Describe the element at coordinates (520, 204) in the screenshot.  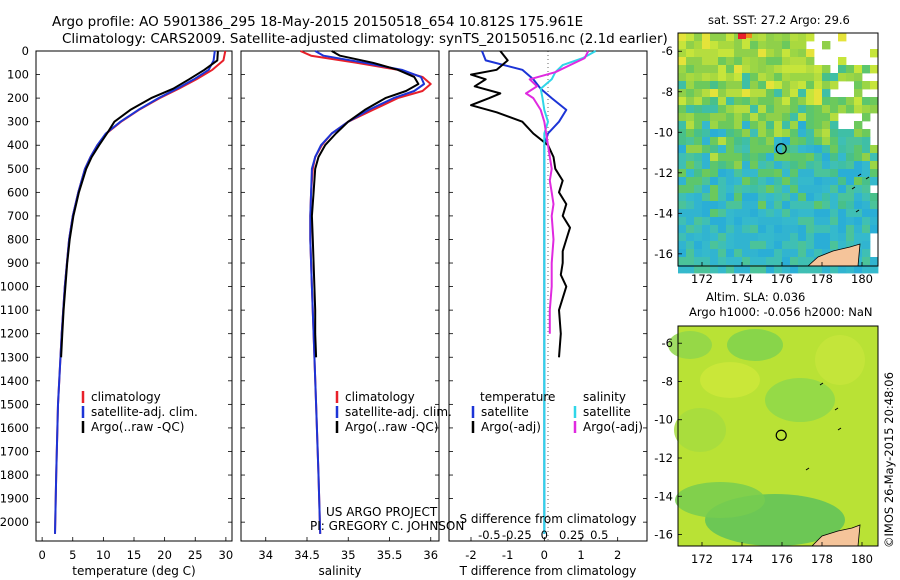
I see `series-line-t-argo-adj-` at that location.